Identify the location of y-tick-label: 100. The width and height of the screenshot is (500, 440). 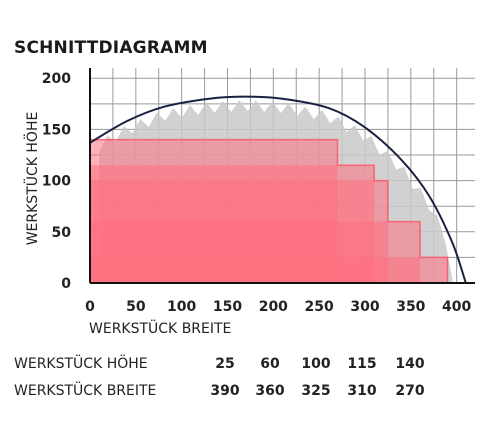
(56, 182).